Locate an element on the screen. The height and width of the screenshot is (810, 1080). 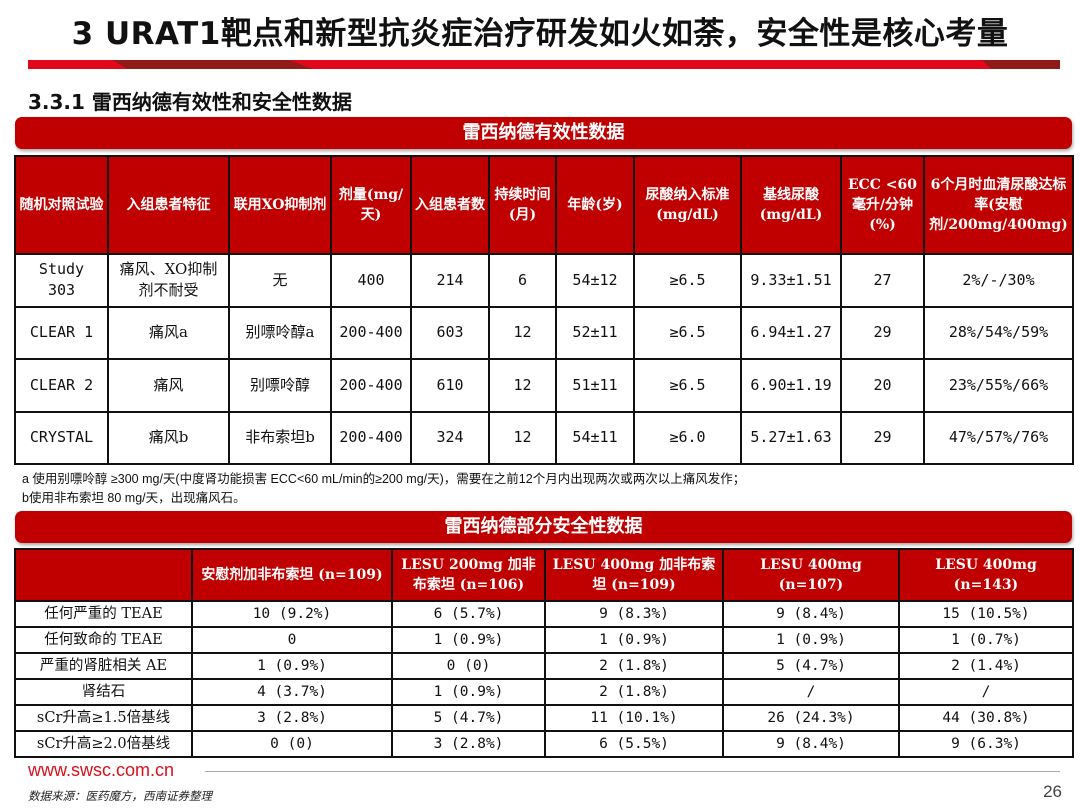
col-header-placebo-febuxostat: 安慰剂加非布索坦 (n=109) is located at coordinates (292, 575).